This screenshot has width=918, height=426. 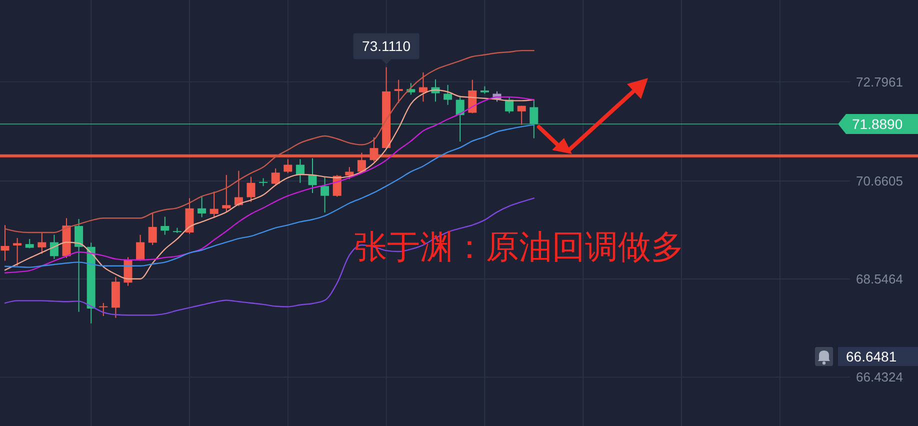 What do you see at coordinates (879, 279) in the screenshot?
I see `y-tick-label: 68.5464` at bounding box center [879, 279].